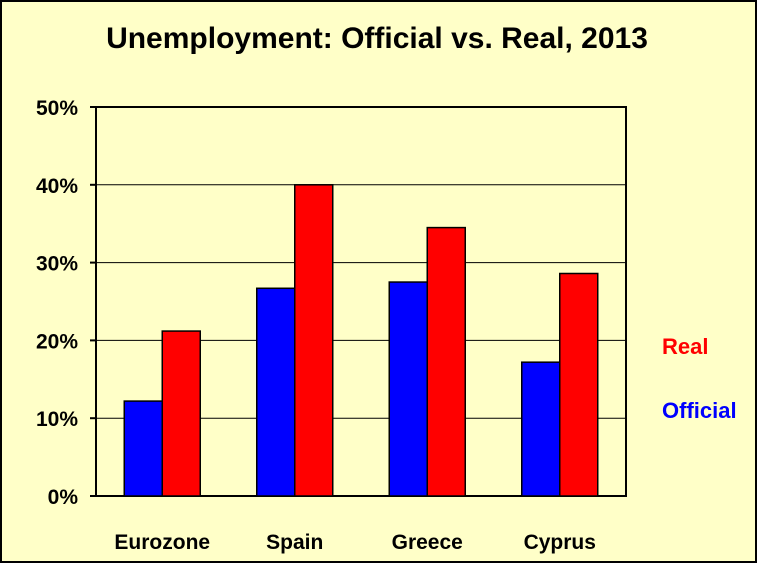 The image size is (757, 563). I want to click on chart-title: Unemployment: Official vs. Real, 2013, so click(377, 38).